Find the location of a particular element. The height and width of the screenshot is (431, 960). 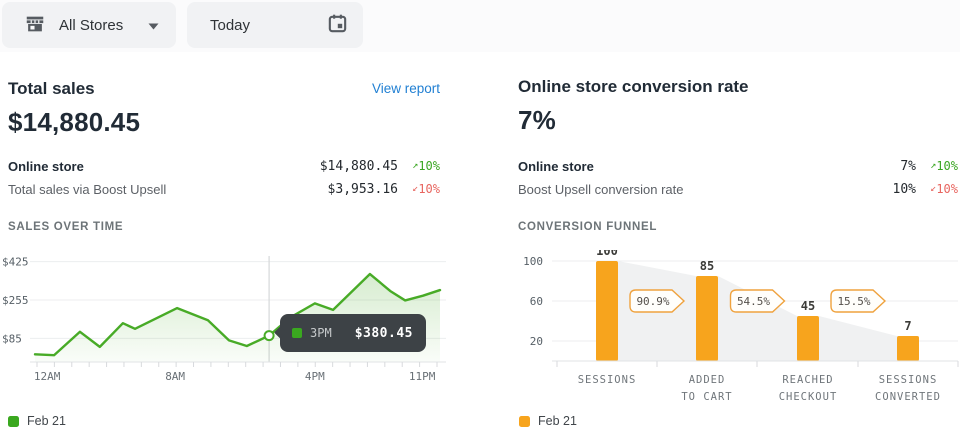

y-axis-label: 20 is located at coordinates (536, 341).